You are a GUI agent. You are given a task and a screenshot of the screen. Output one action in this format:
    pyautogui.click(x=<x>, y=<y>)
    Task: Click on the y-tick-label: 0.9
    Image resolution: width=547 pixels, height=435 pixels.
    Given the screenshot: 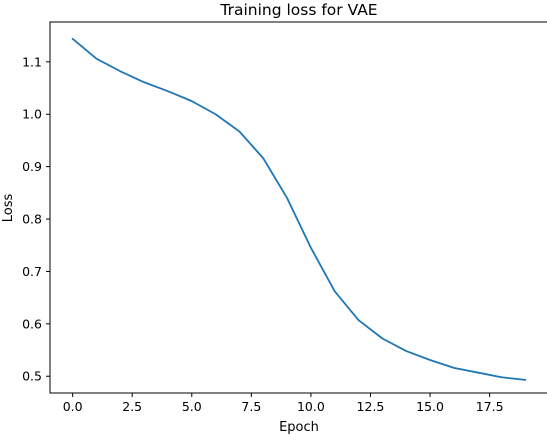 What is the action you would take?
    pyautogui.click(x=32, y=166)
    